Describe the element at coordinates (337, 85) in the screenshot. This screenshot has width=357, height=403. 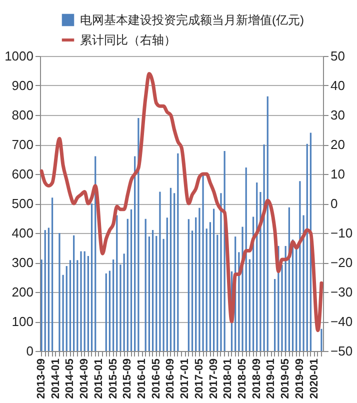
I see `y2-tick-label: 40` at that location.